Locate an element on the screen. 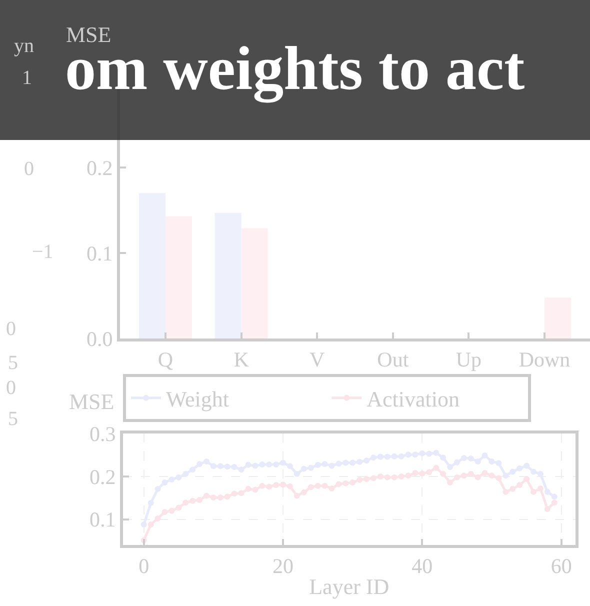 The height and width of the screenshot is (606, 590). text: 1 is located at coordinates (27, 78).